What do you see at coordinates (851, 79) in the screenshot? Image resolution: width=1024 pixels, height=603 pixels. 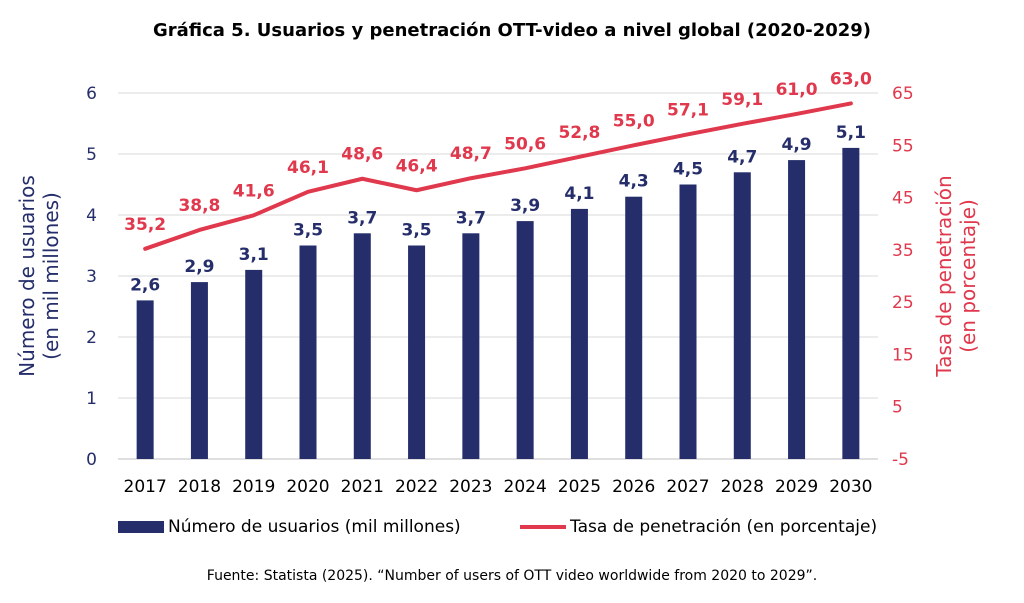 I see `line-data-label: 63,0` at bounding box center [851, 79].